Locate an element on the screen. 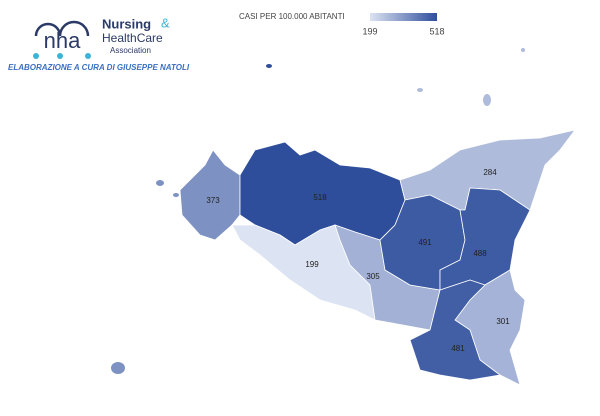 The width and height of the screenshot is (600, 416). legend: CASI PER 100.000 ABITANTI 199 518 is located at coordinates (342, 24).